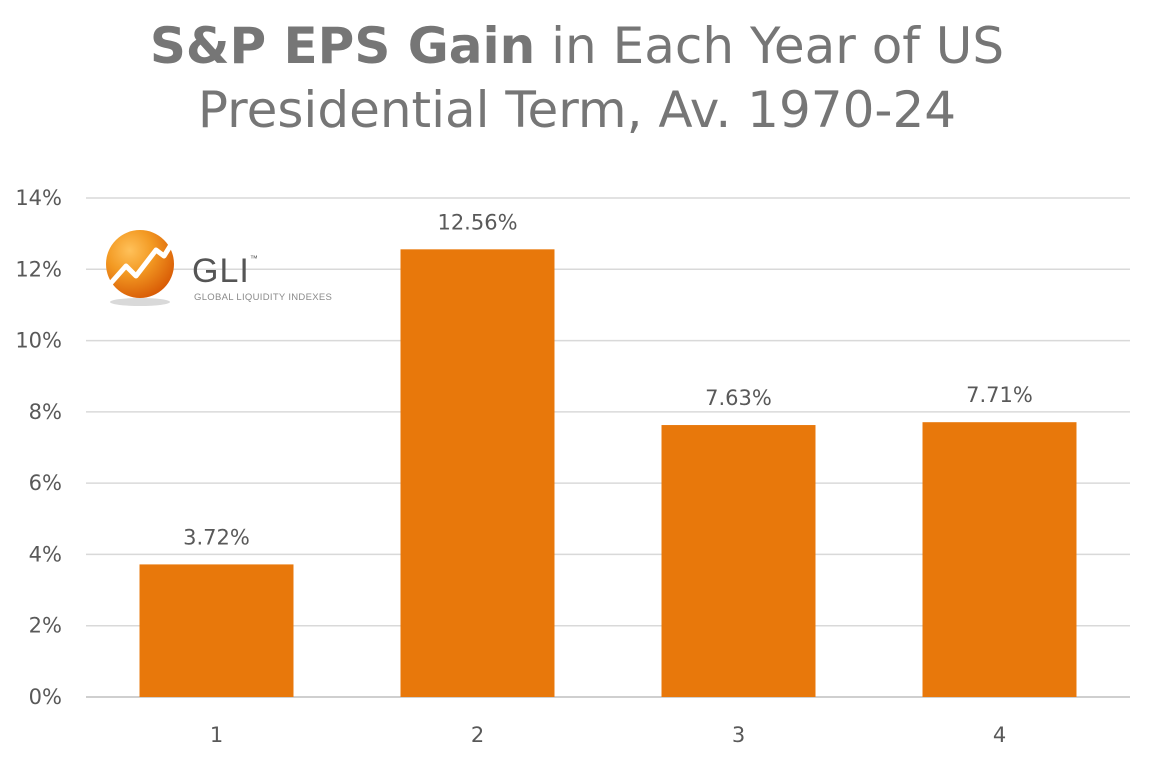 Image resolution: width=1154 pixels, height=766 pixels. Describe the element at coordinates (577, 110) in the screenshot. I see `chart-title-line2: Presidential Term, Av. 1970-24` at that location.